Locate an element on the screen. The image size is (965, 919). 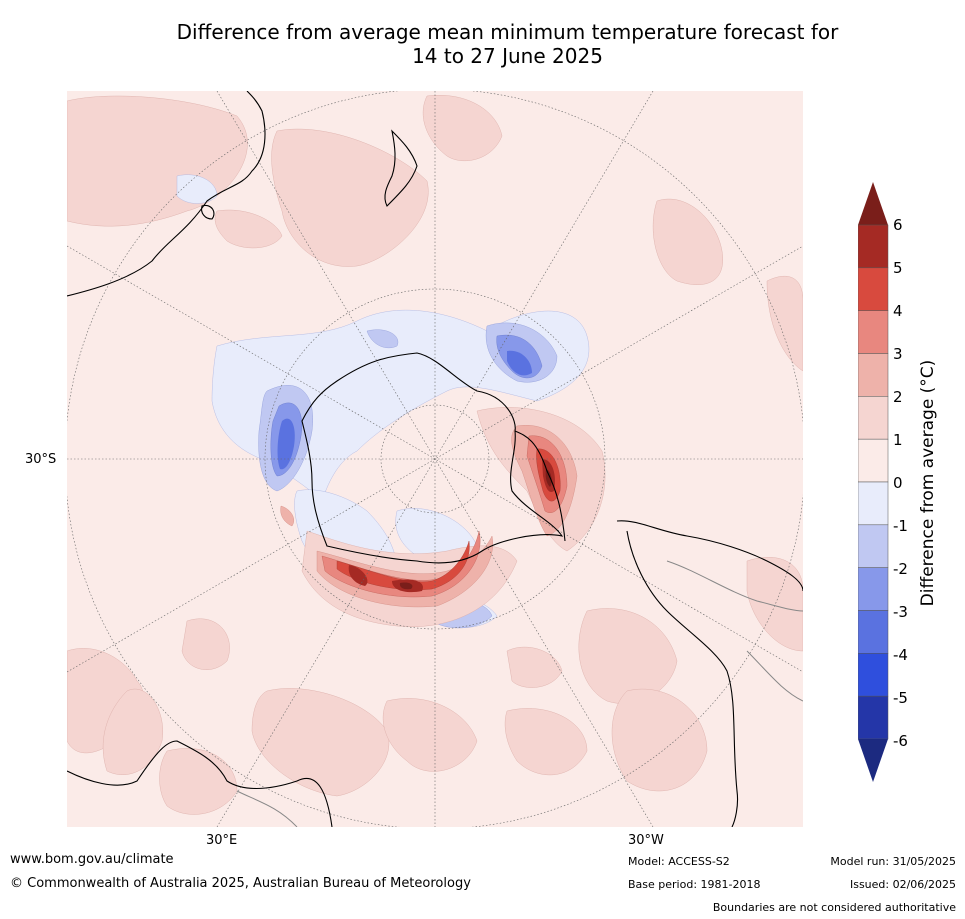
colorbar-tick: 0 is located at coordinates (898, 483).